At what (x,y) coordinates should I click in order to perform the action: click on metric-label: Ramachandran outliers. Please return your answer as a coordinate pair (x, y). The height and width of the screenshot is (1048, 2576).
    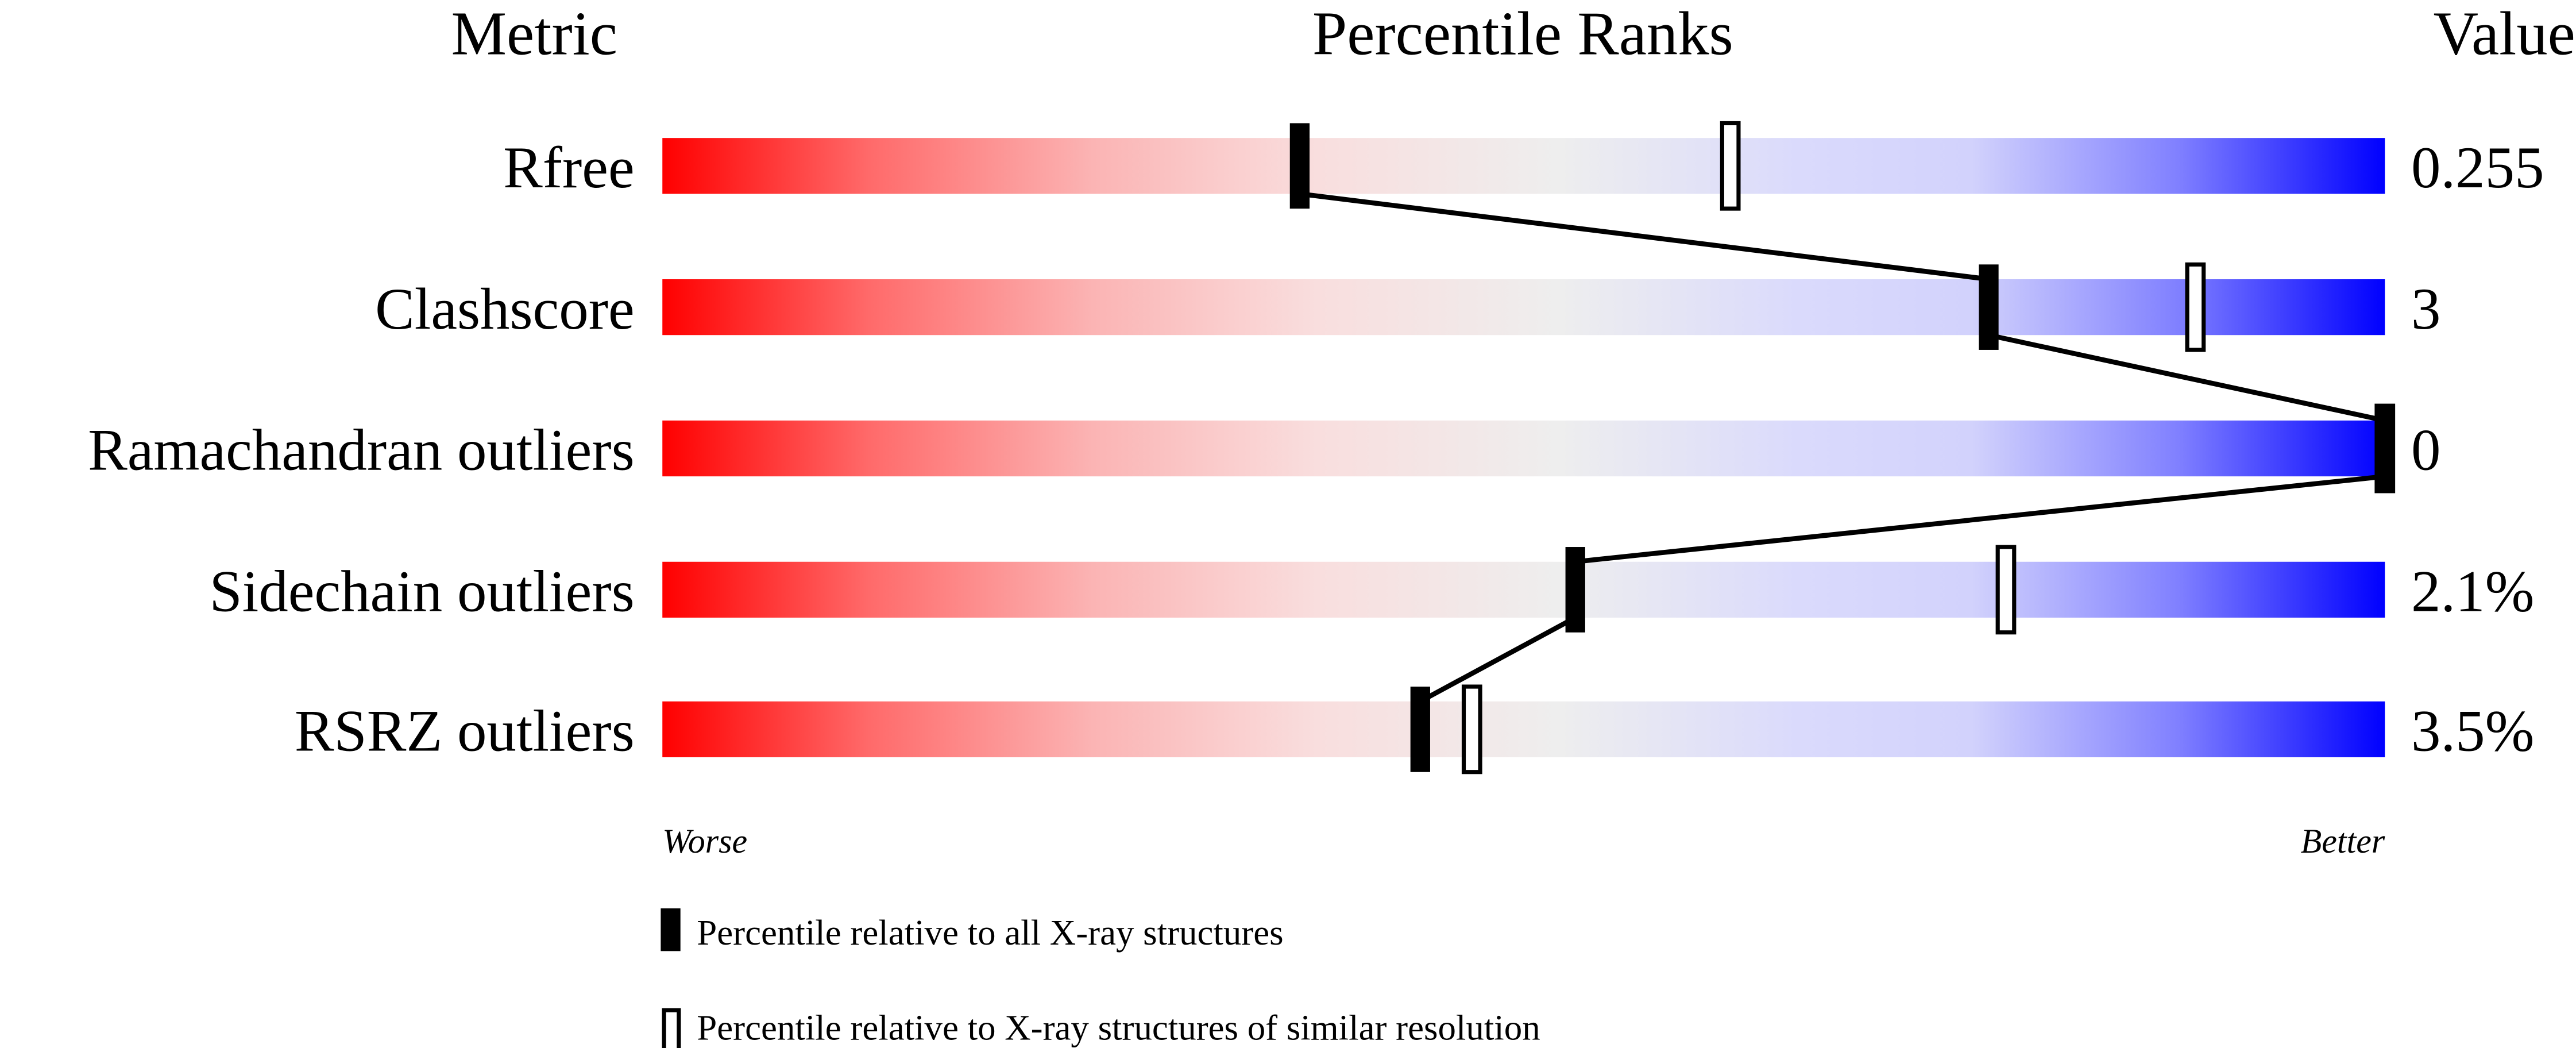
    Looking at the image, I should click on (361, 450).